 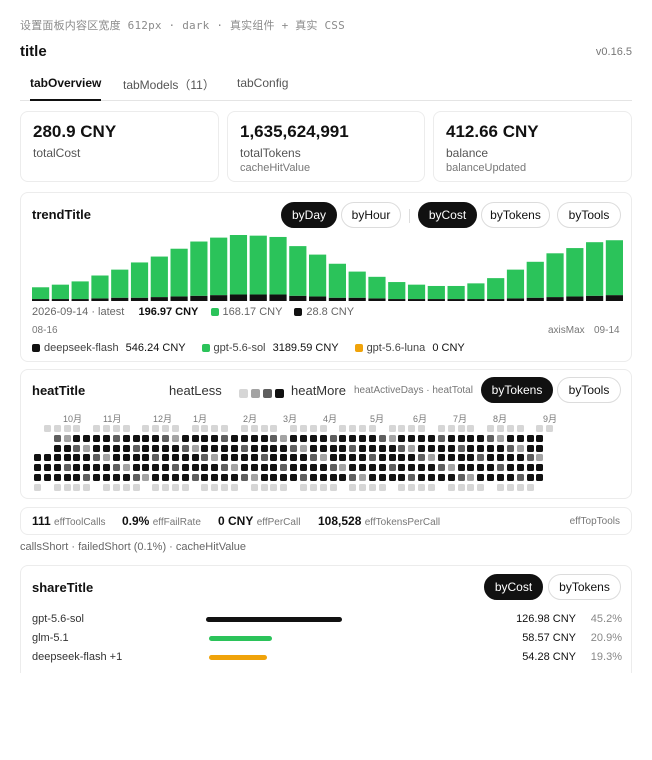 What do you see at coordinates (589, 215) in the screenshot?
I see `by-tools-button: byTools` at bounding box center [589, 215].